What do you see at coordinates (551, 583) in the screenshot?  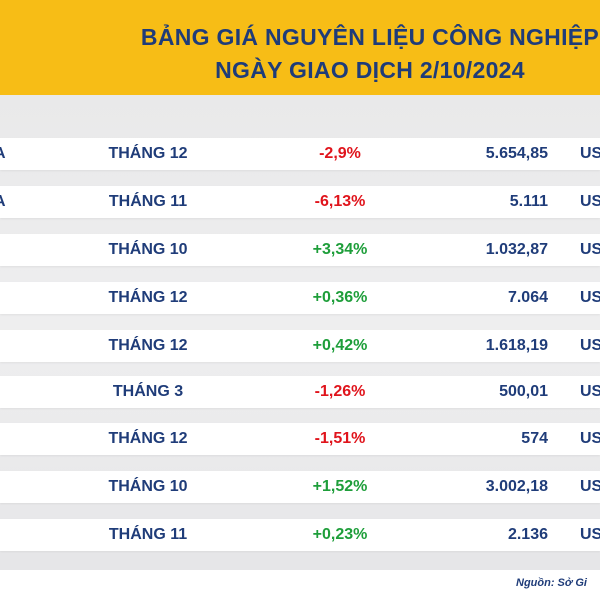 I see `source-note: Nguồn: Sở Gi` at bounding box center [551, 583].